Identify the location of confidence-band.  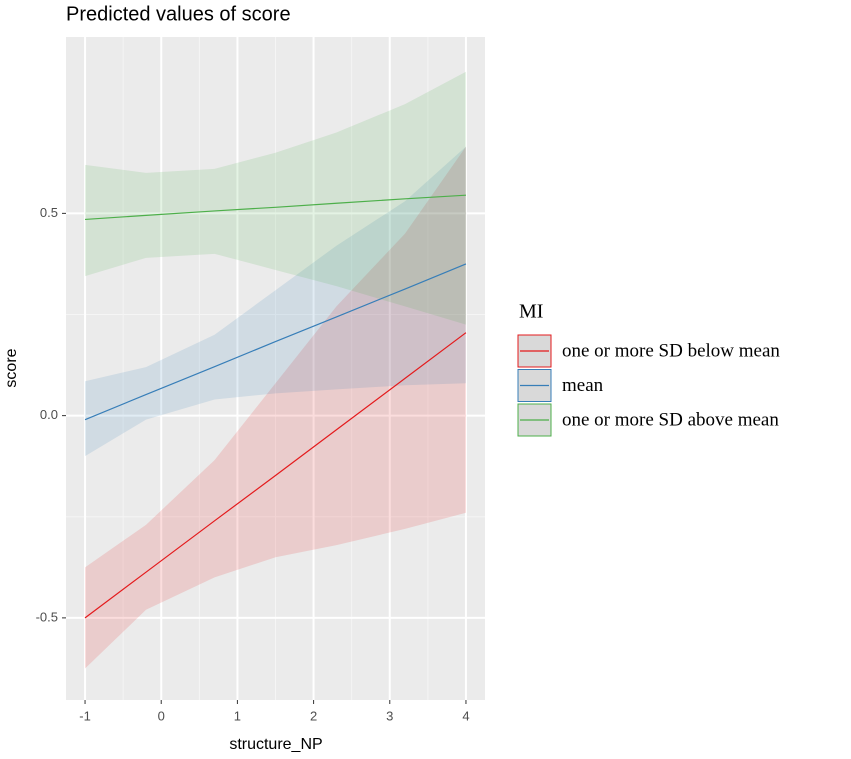
(275, 198).